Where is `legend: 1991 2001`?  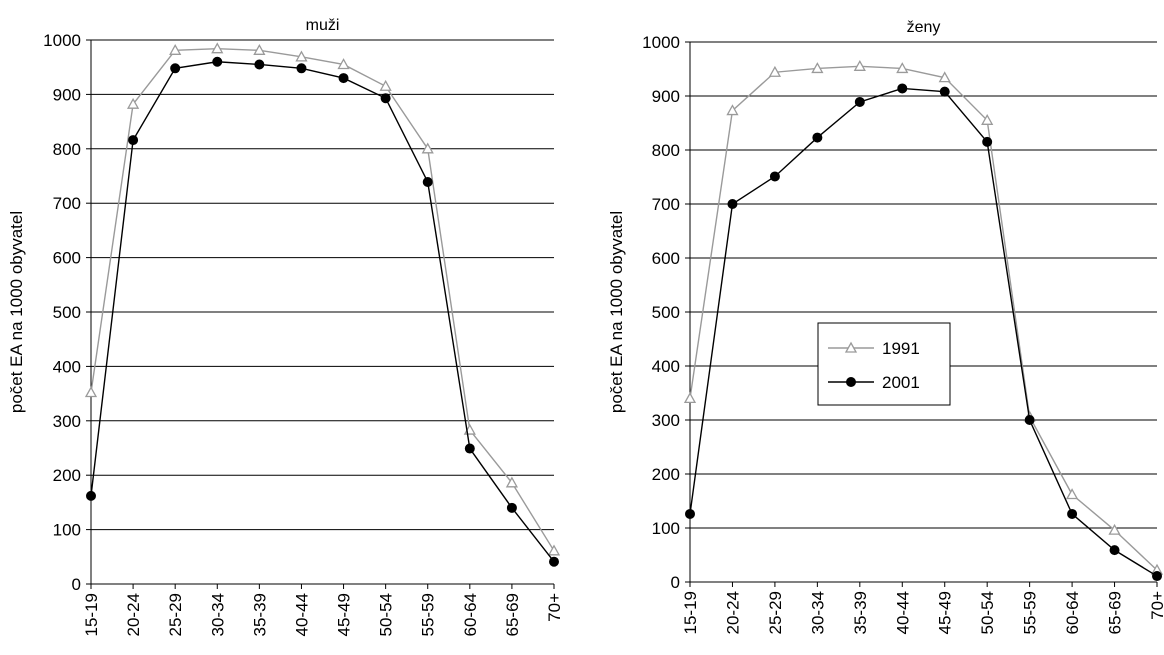
legend: 1991 2001 is located at coordinates (884, 364).